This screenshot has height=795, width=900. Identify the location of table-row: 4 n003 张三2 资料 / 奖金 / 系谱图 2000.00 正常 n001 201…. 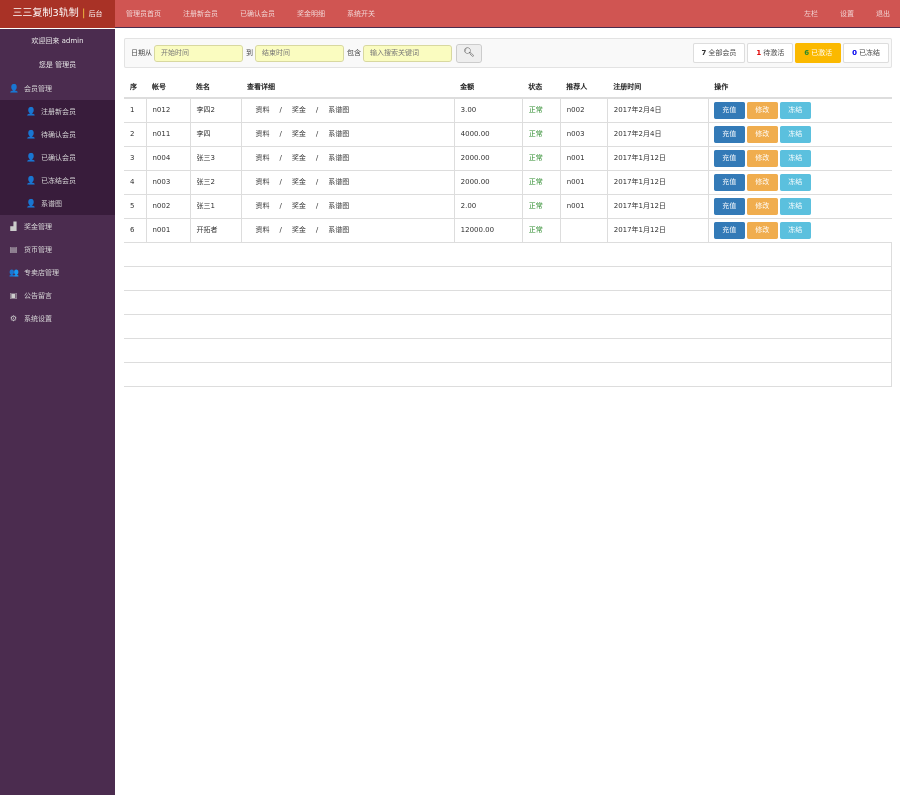
(508, 181).